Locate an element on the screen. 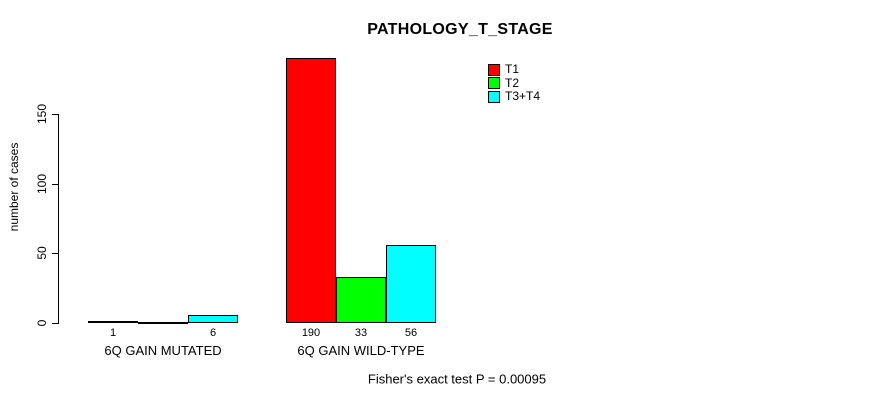 This screenshot has height=400, width=890. bar-value-label: 1 is located at coordinates (113, 333).